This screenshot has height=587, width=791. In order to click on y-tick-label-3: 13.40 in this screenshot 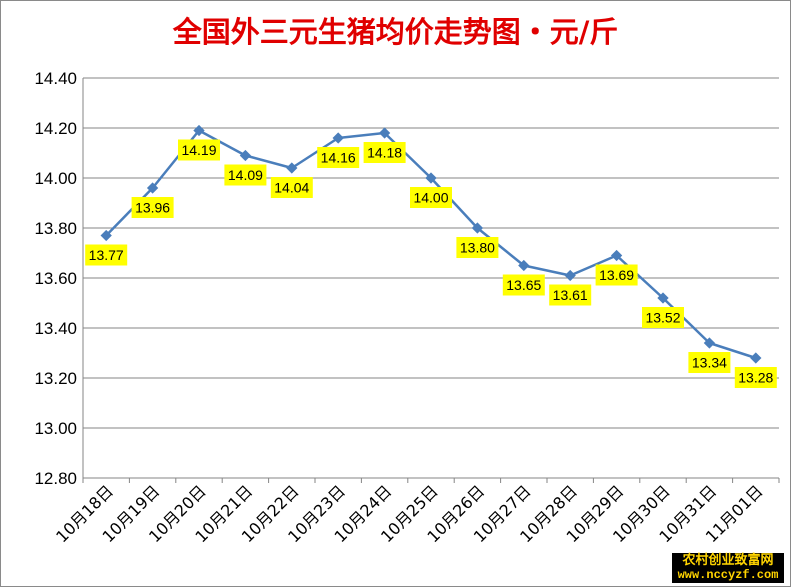, I will do `click(55, 328)`.